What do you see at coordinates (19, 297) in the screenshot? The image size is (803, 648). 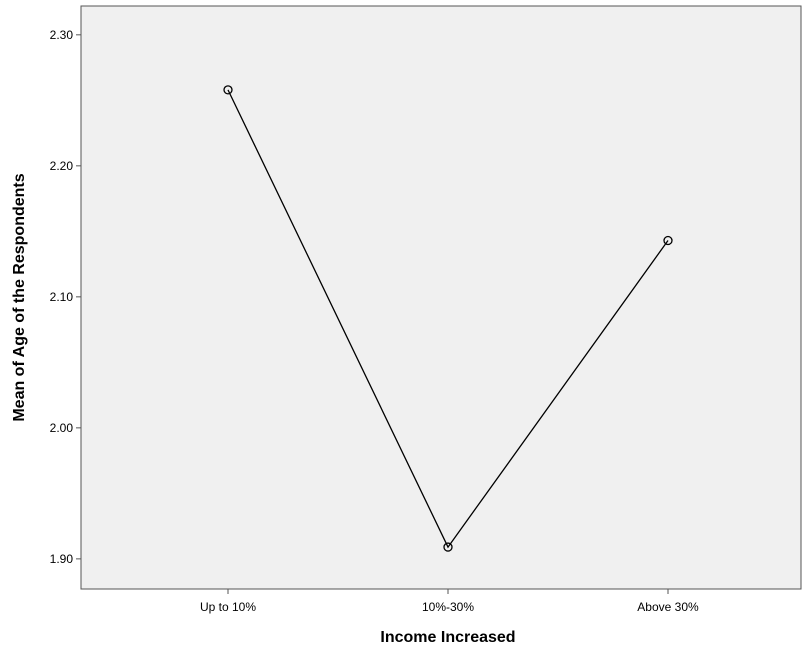 I see `y-axis-title: Mean of Age of the Respondents` at bounding box center [19, 297].